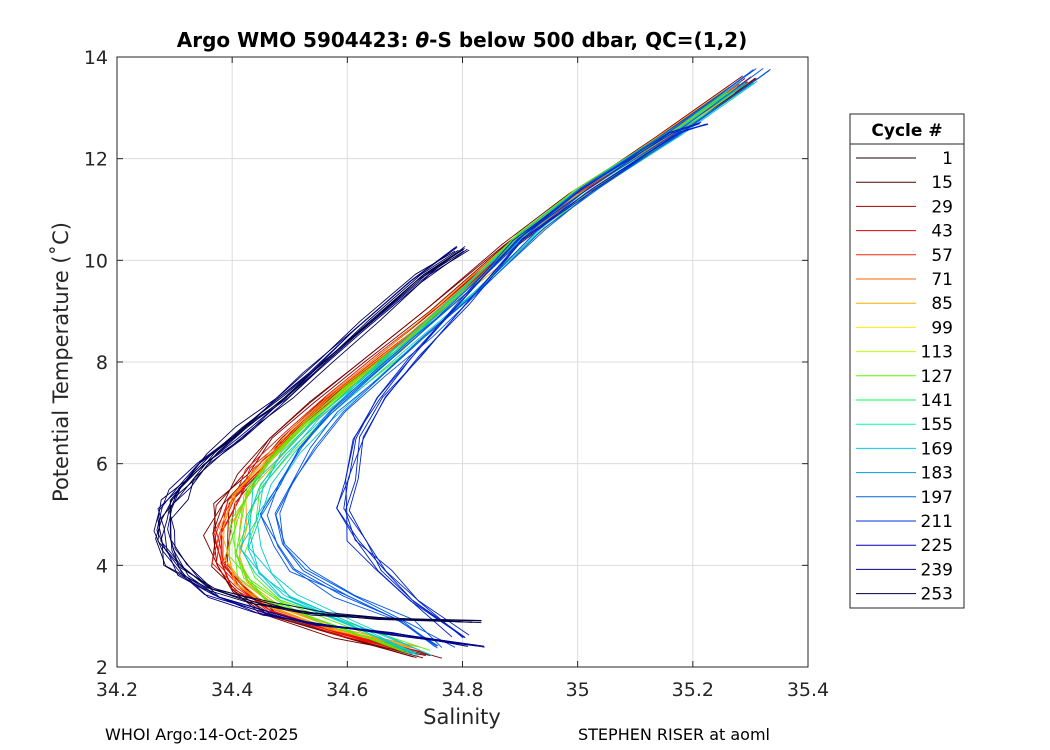 The image size is (1050, 750). I want to click on legend-entry: 253, so click(904, 595).